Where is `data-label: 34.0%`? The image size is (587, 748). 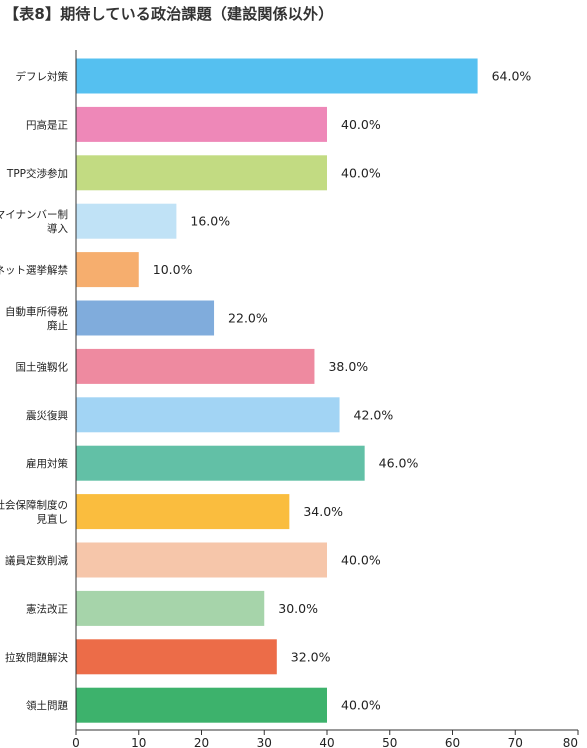 data-label: 34.0% is located at coordinates (323, 511).